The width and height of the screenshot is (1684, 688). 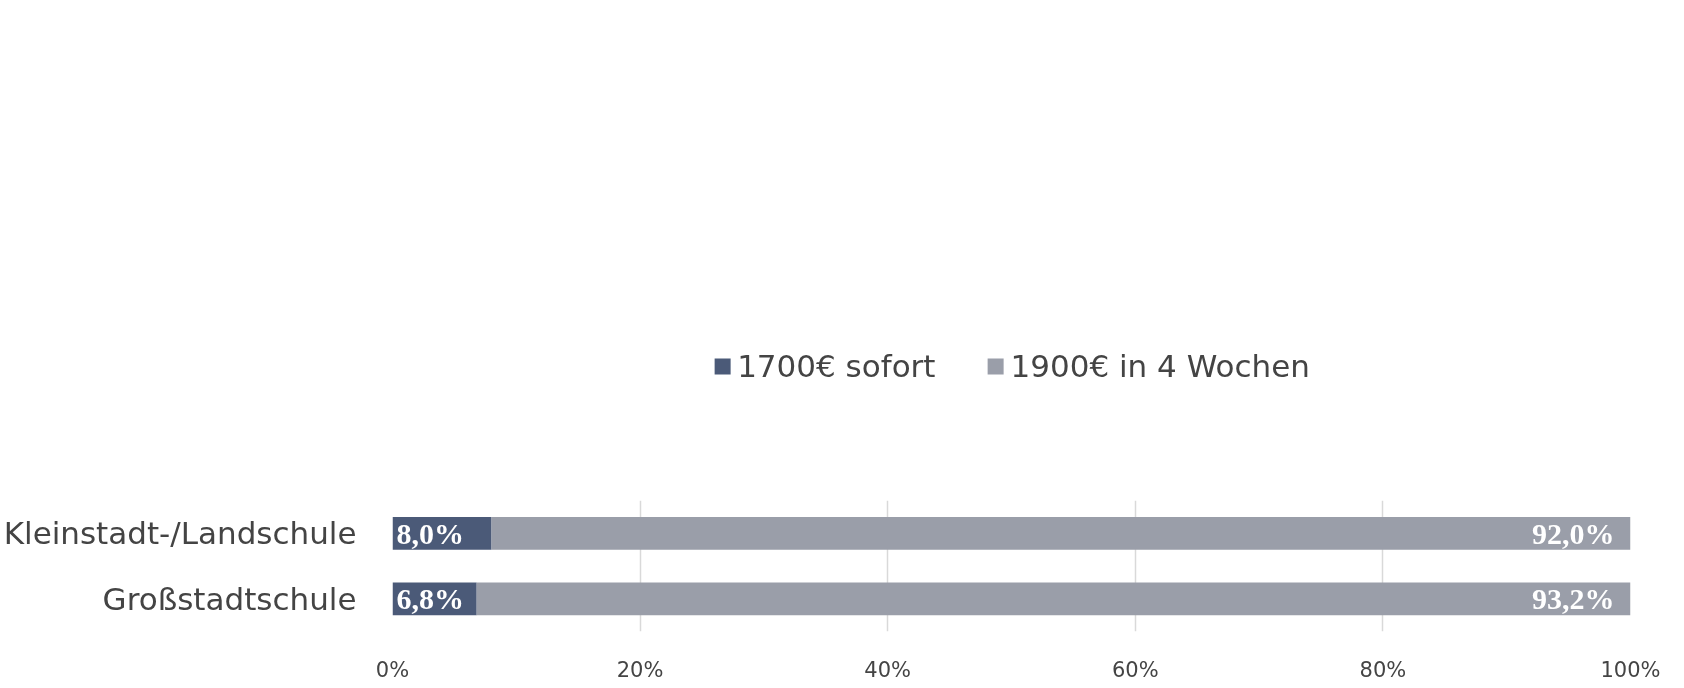 What do you see at coordinates (1573, 533) in the screenshot?
I see `data-label: 92,0%` at bounding box center [1573, 533].